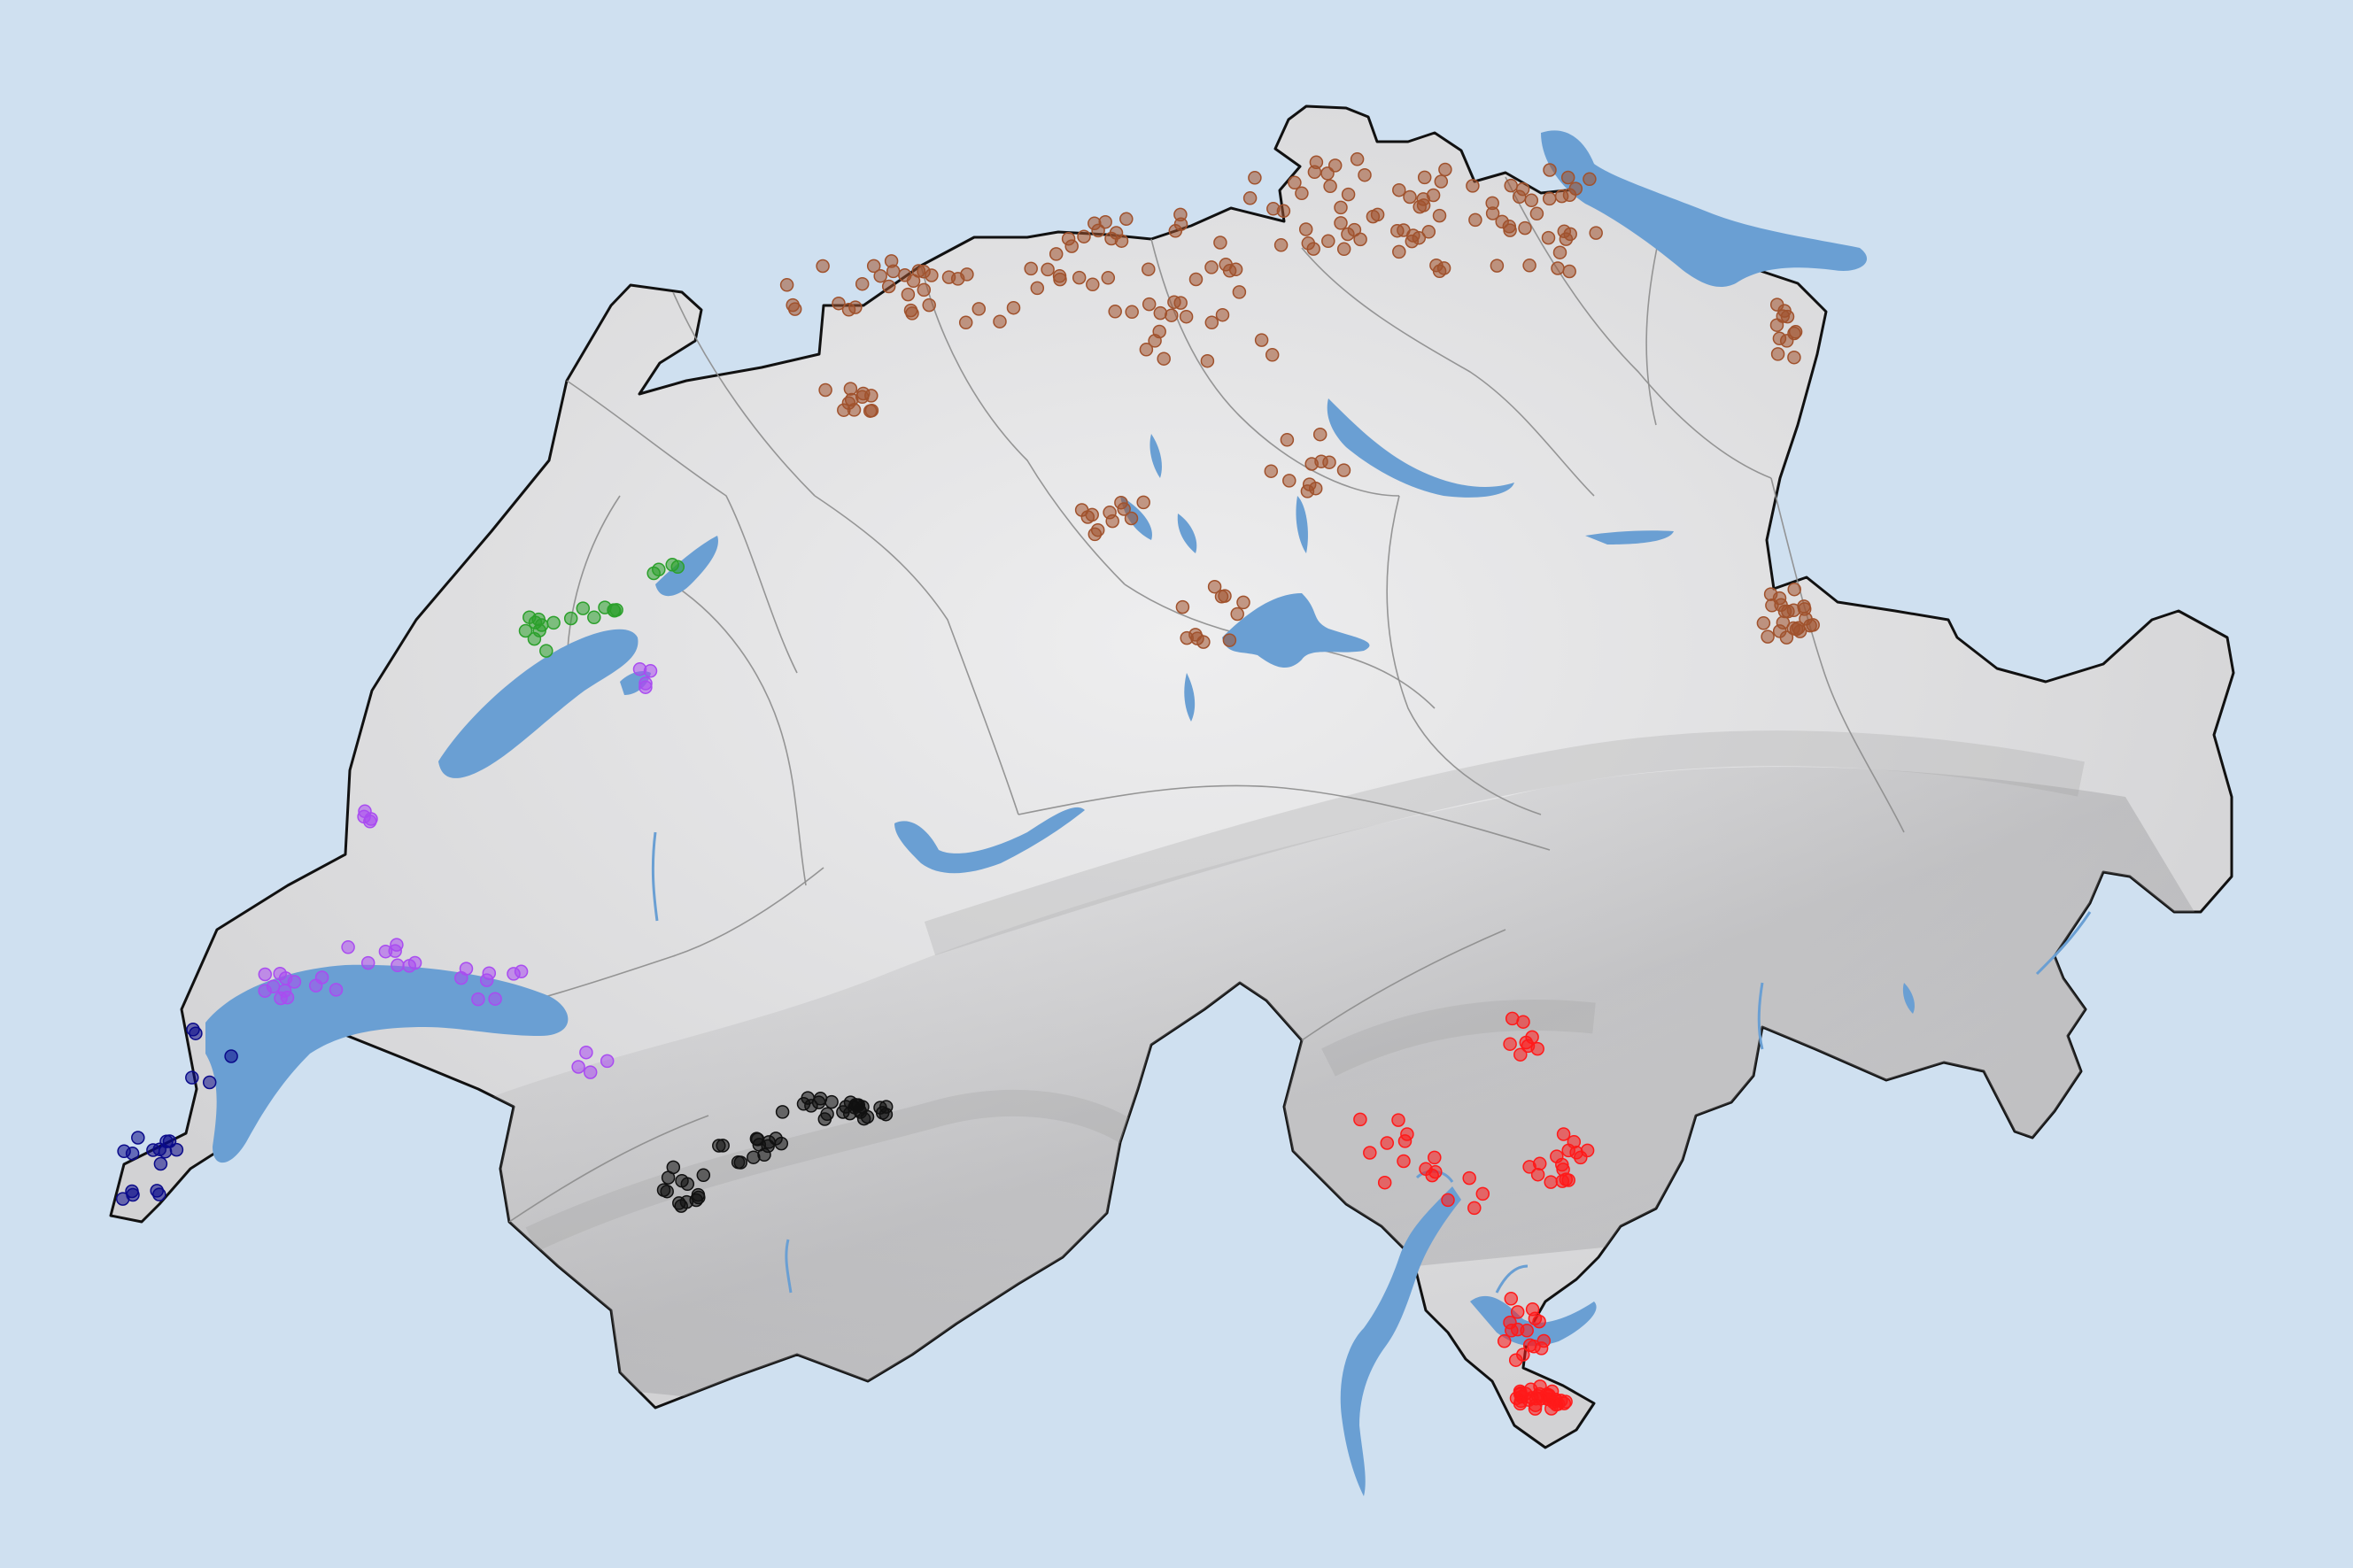 The image size is (2353, 1568). What do you see at coordinates (1420, 448) in the screenshot?
I see `lake-zurich` at bounding box center [1420, 448].